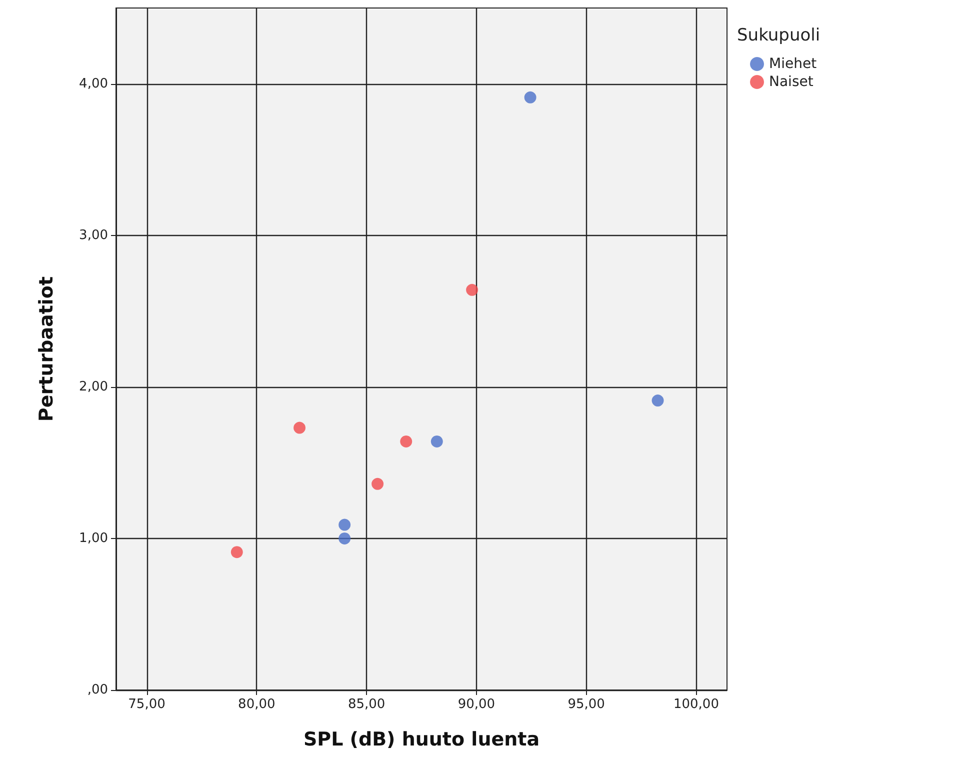  Describe the element at coordinates (93, 386) in the screenshot. I see `y-tick-label: 2,00` at that location.